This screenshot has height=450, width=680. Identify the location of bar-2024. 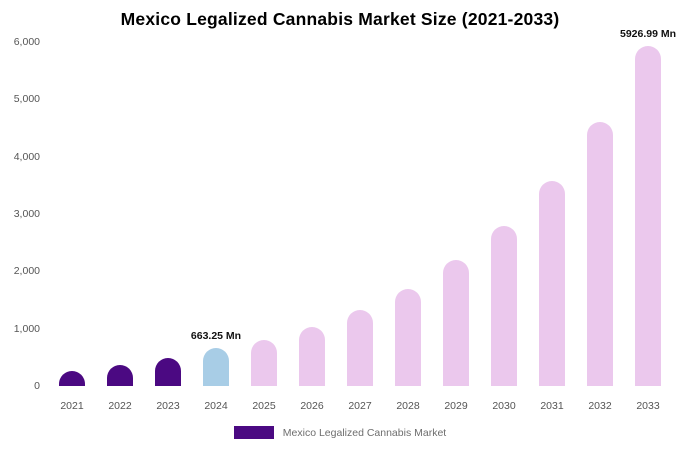
(216, 367).